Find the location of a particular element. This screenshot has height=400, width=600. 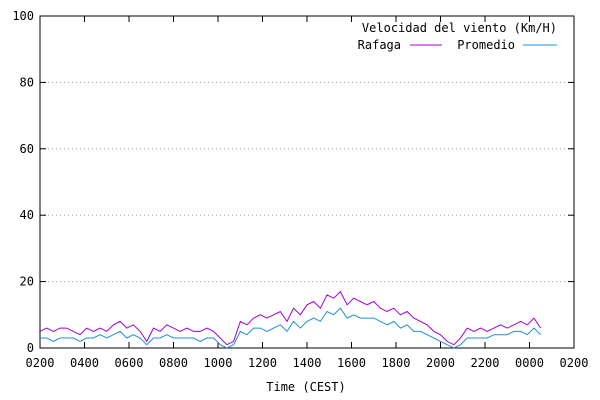

legend-title: Velocidad del viento (Km/H) is located at coordinates (459, 28).